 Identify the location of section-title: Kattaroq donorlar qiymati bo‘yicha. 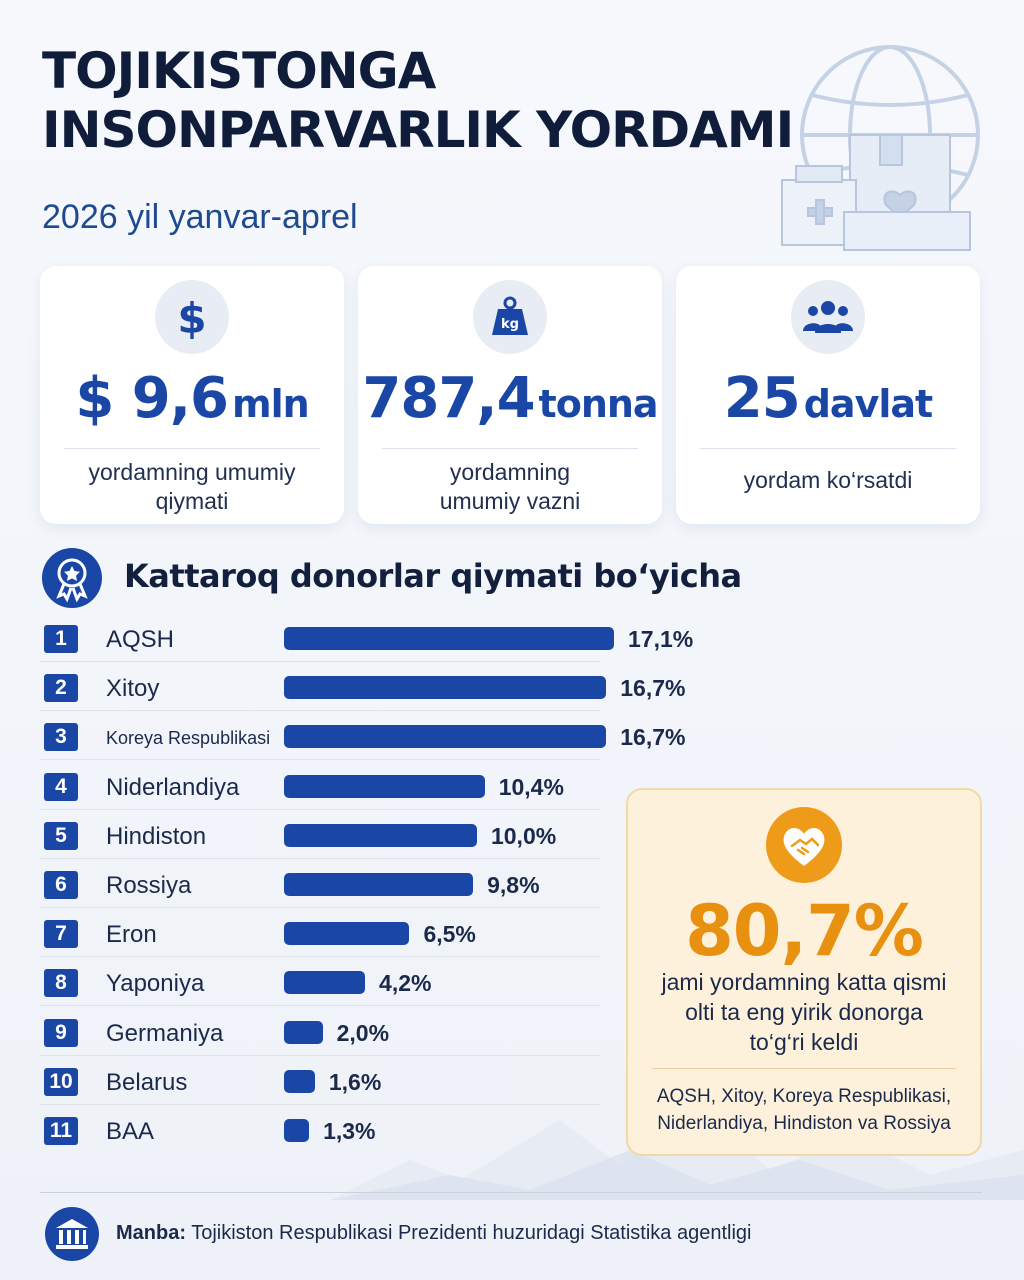
(433, 576).